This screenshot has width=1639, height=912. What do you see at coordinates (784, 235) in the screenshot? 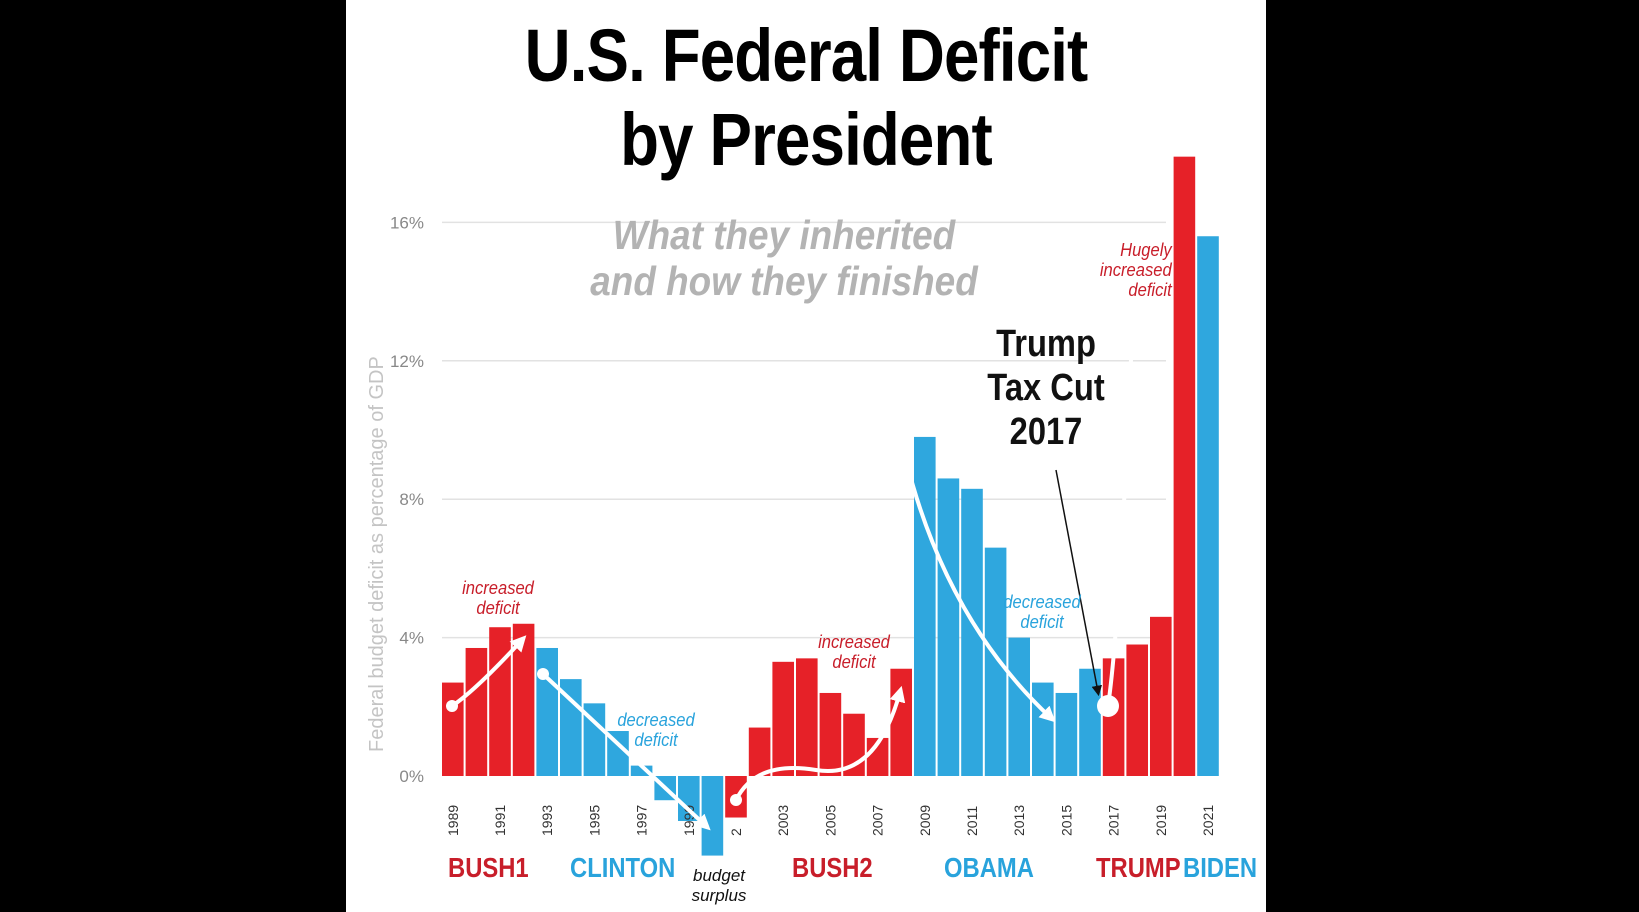
I see `subtitle-line-1: What they inherited` at bounding box center [784, 235].